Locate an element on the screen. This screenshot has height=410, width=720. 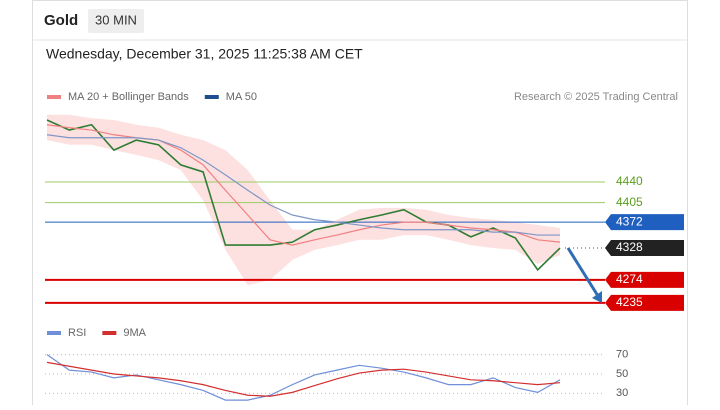
level-label: 4235 is located at coordinates (629, 302).